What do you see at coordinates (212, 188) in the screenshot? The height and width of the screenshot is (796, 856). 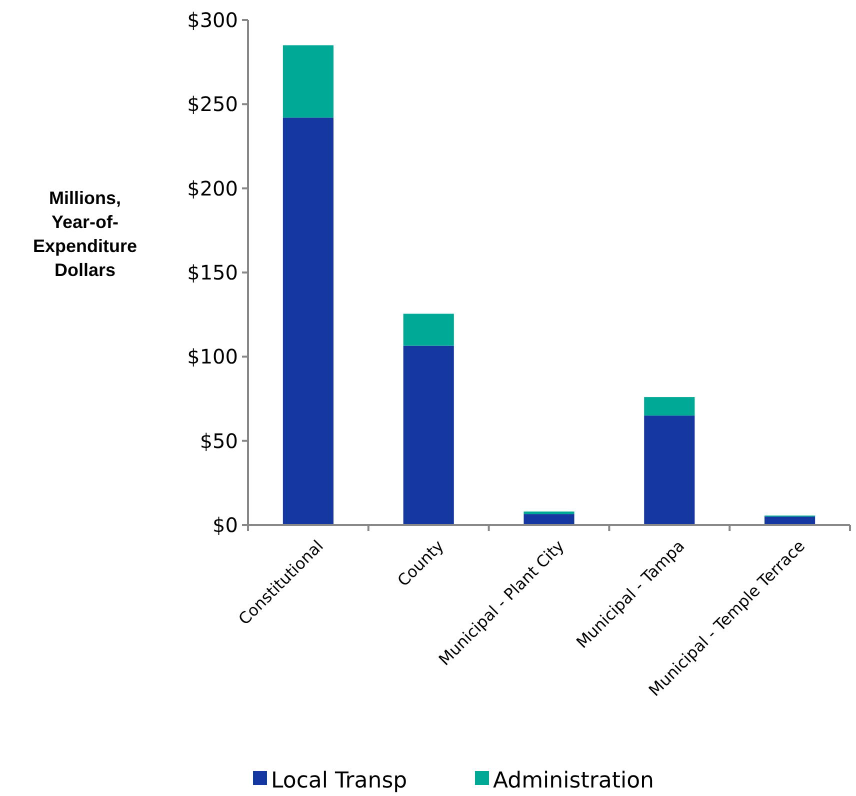 I see `y-tick-label: $200` at bounding box center [212, 188].